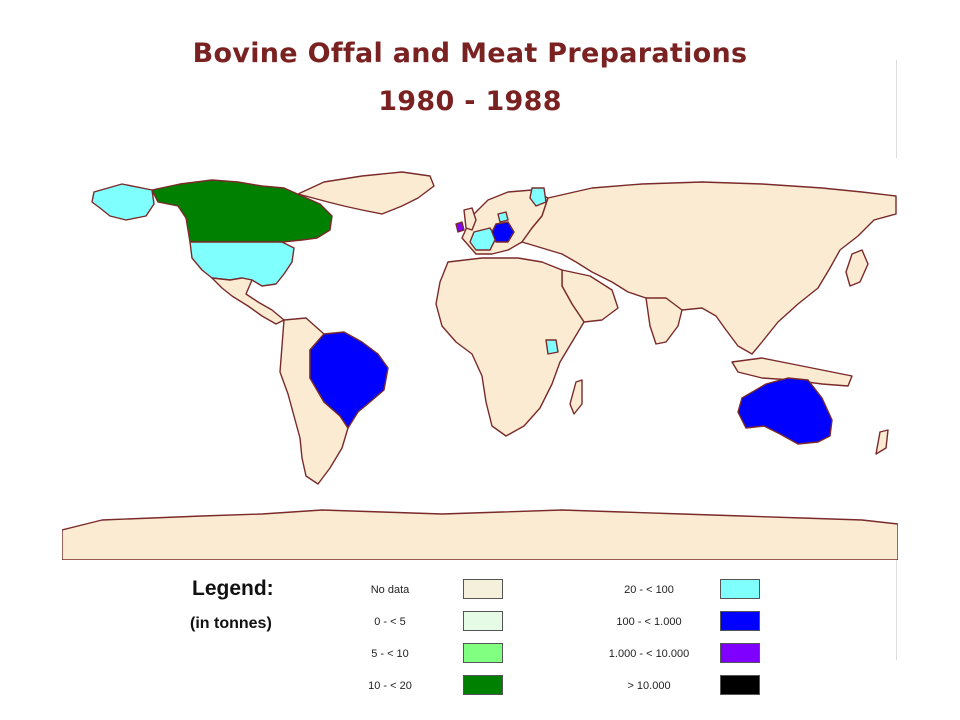  I want to click on australia, so click(785, 411).